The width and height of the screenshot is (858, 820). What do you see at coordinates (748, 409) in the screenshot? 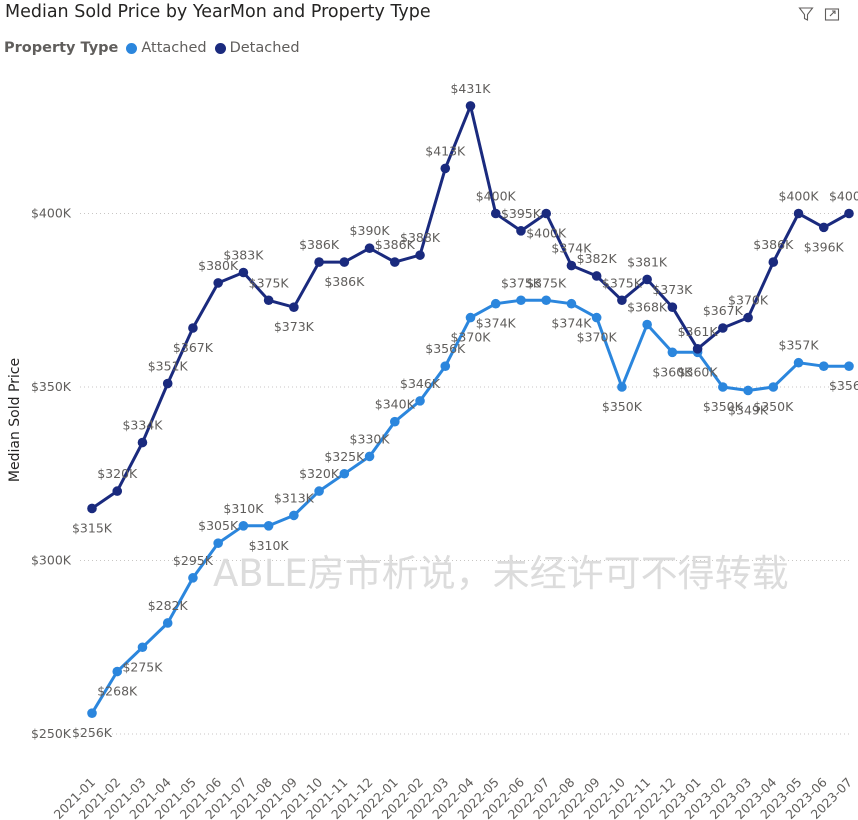
I see `data-label-attached: $349K` at bounding box center [748, 409].